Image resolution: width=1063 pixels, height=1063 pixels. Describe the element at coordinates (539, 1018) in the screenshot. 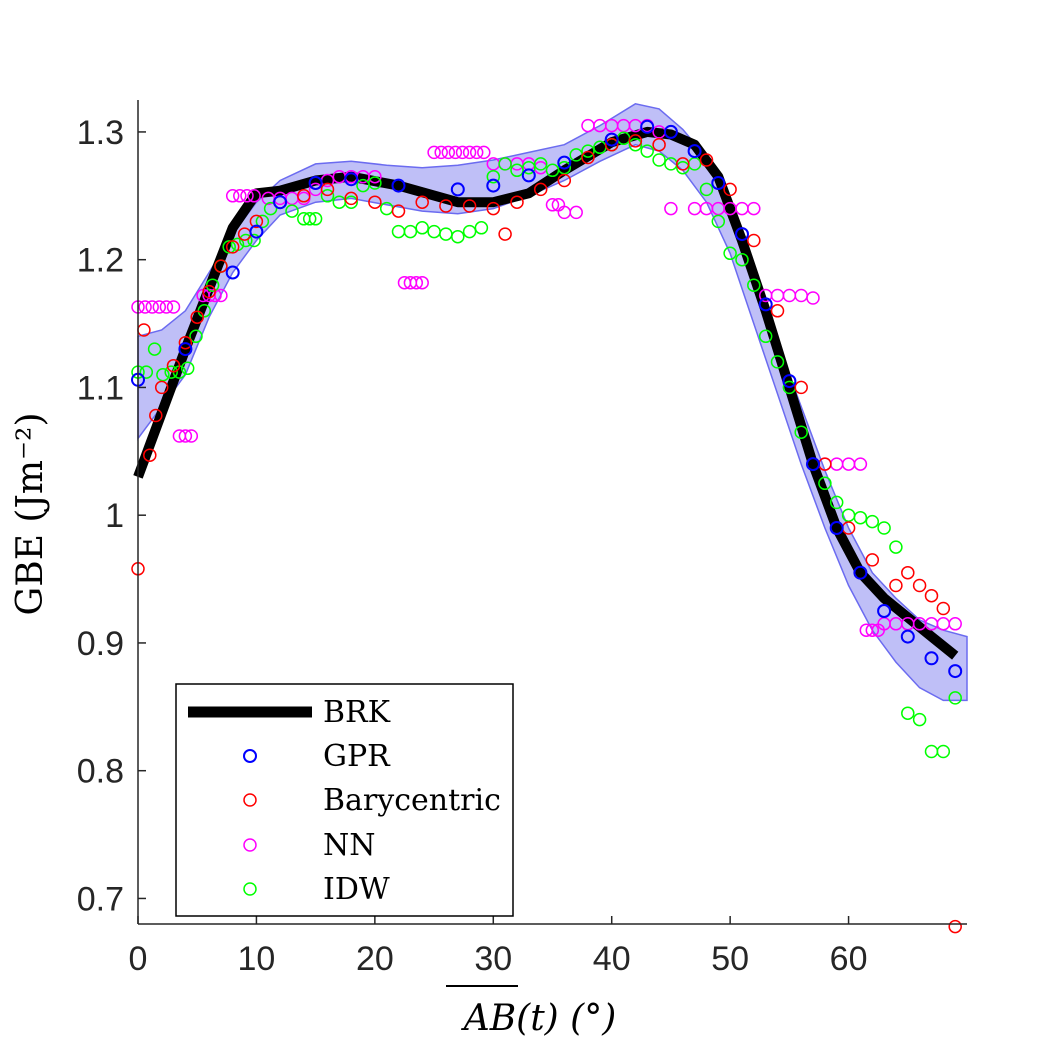

I see `x-axis-label: AB(t) (°)` at that location.